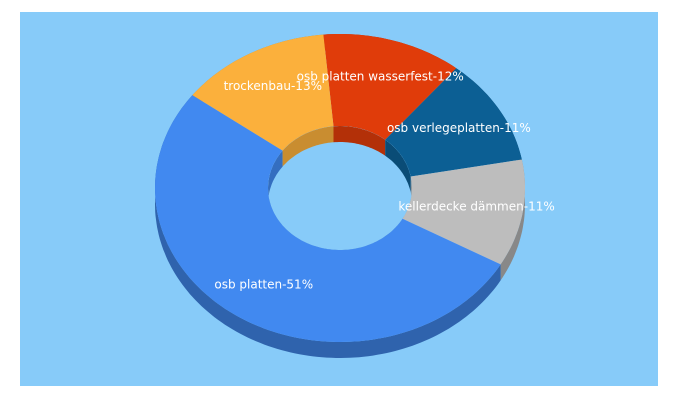 The width and height of the screenshot is (680, 400). I want to click on hole-floor, so click(340, 188).